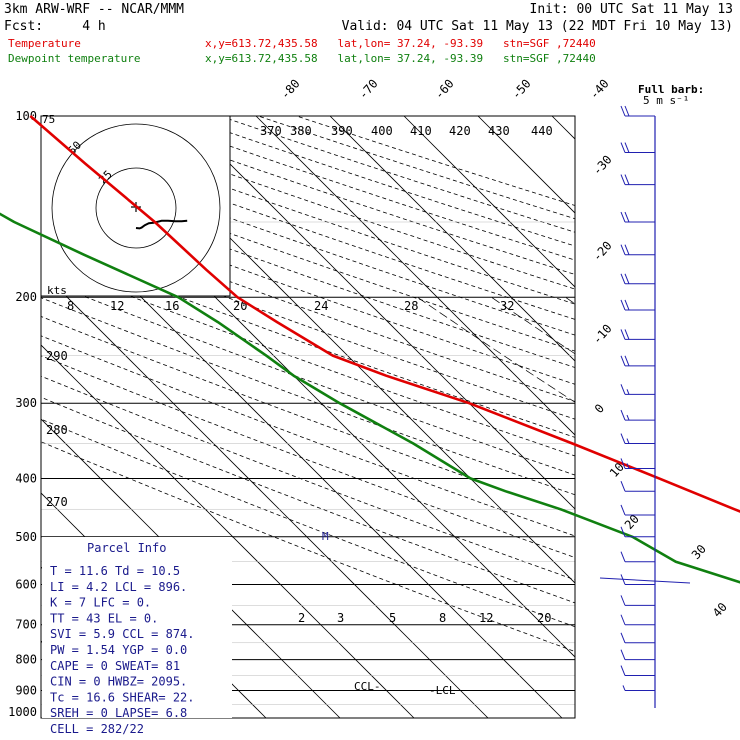  I want to click on dry-adiabat-left-label: 280, so click(57, 430).